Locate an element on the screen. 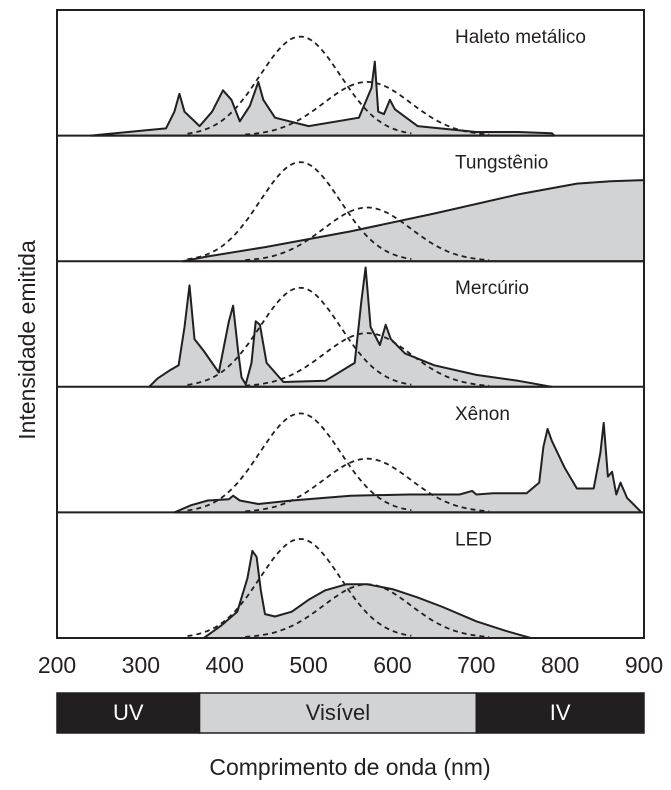 The image size is (671, 790). band-iv is located at coordinates (560, 713).